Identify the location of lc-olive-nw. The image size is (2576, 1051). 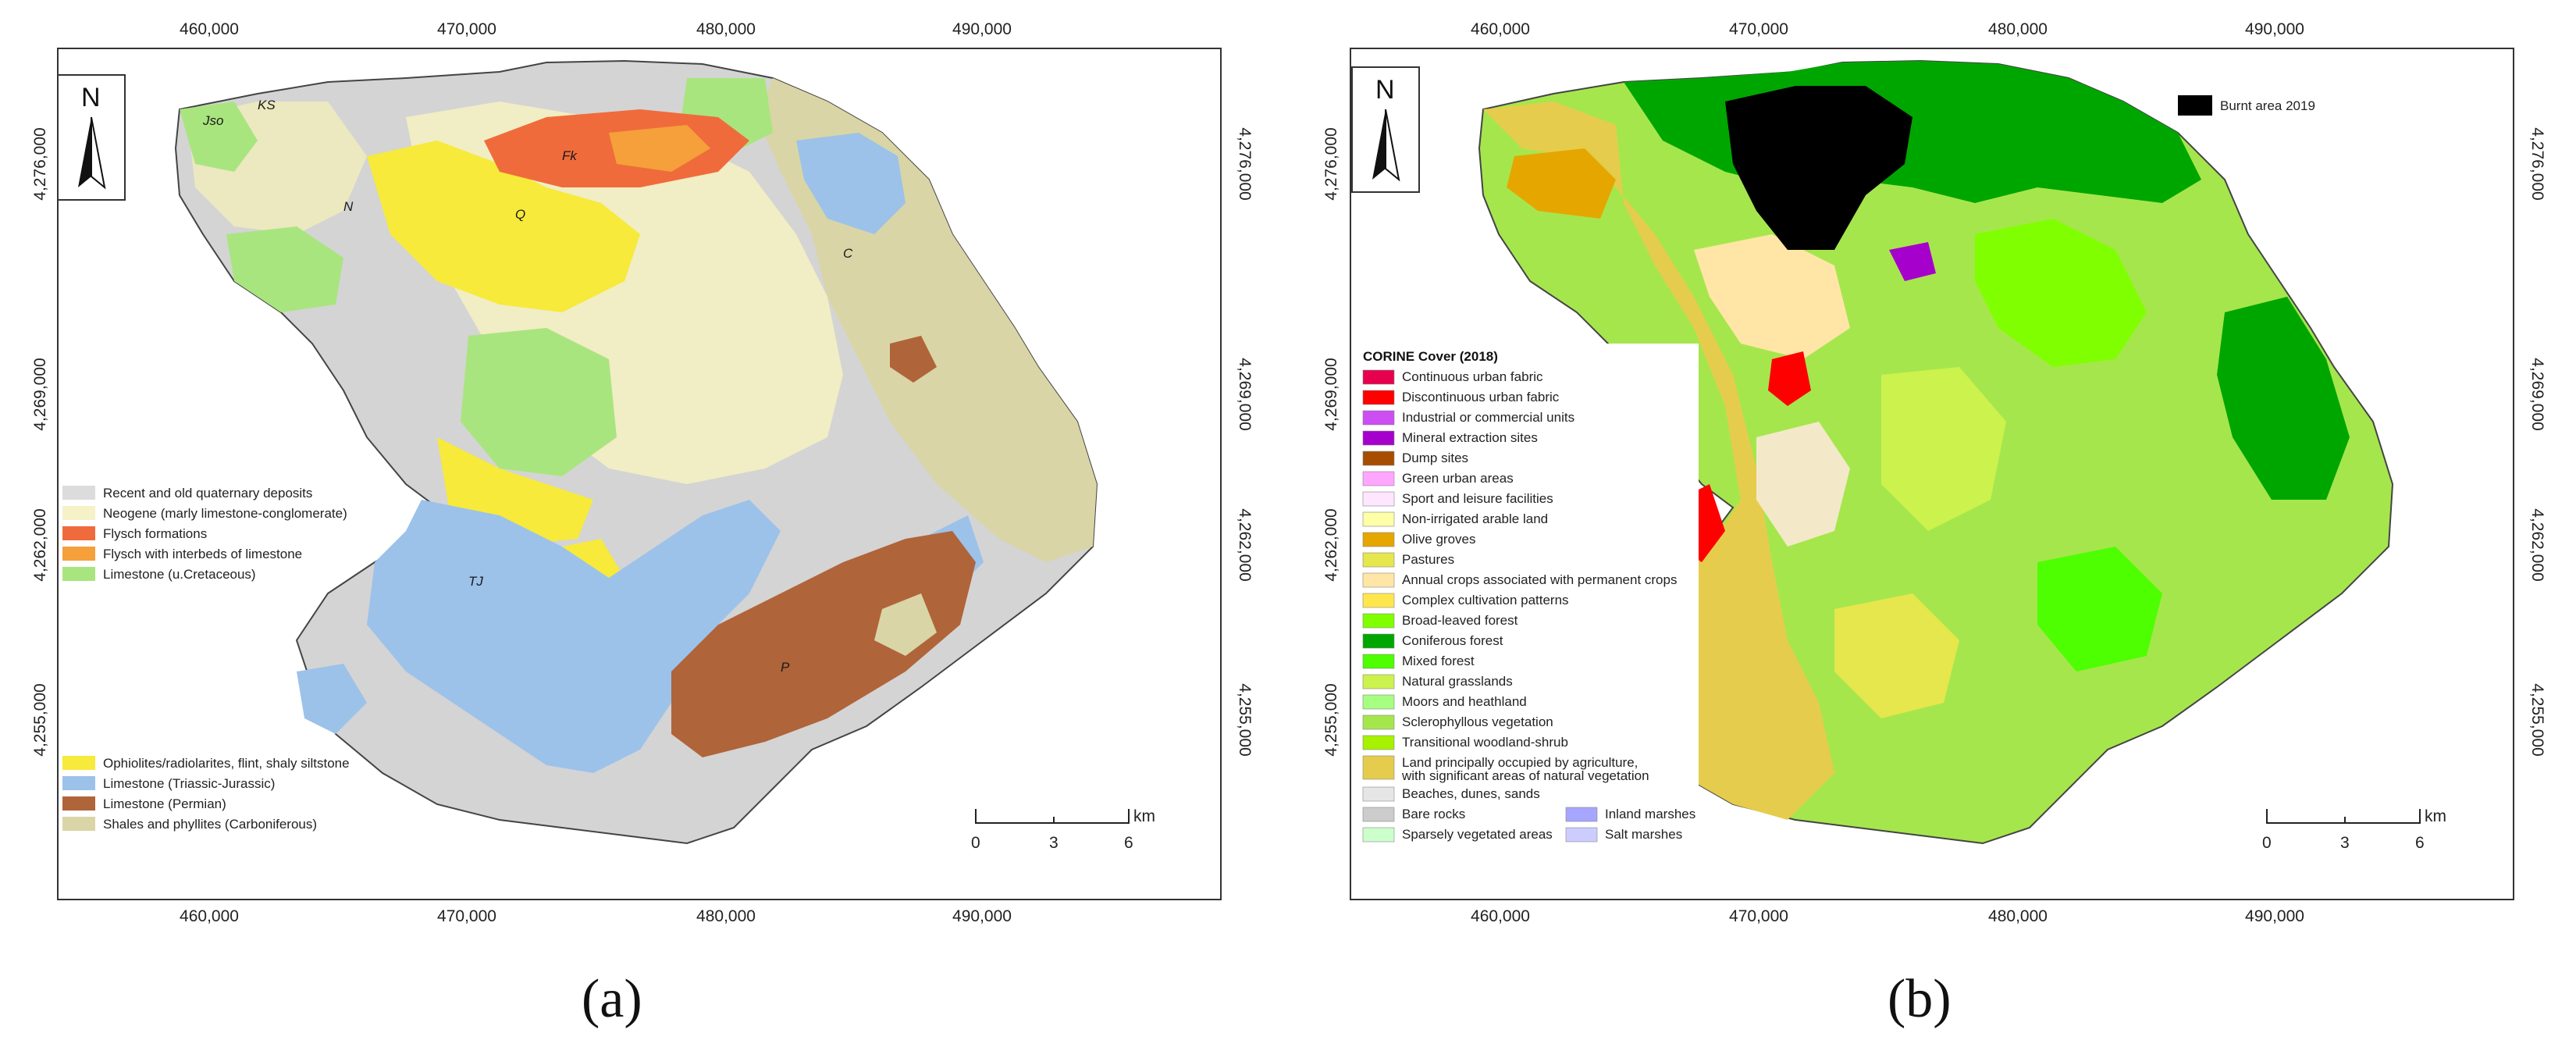
(1561, 184).